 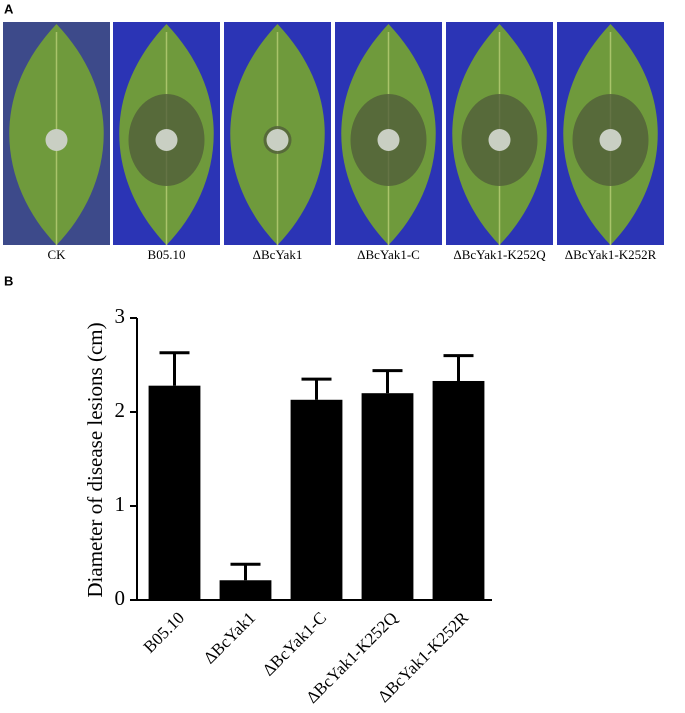 What do you see at coordinates (120, 504) in the screenshot?
I see `y-tick-label: 1` at bounding box center [120, 504].